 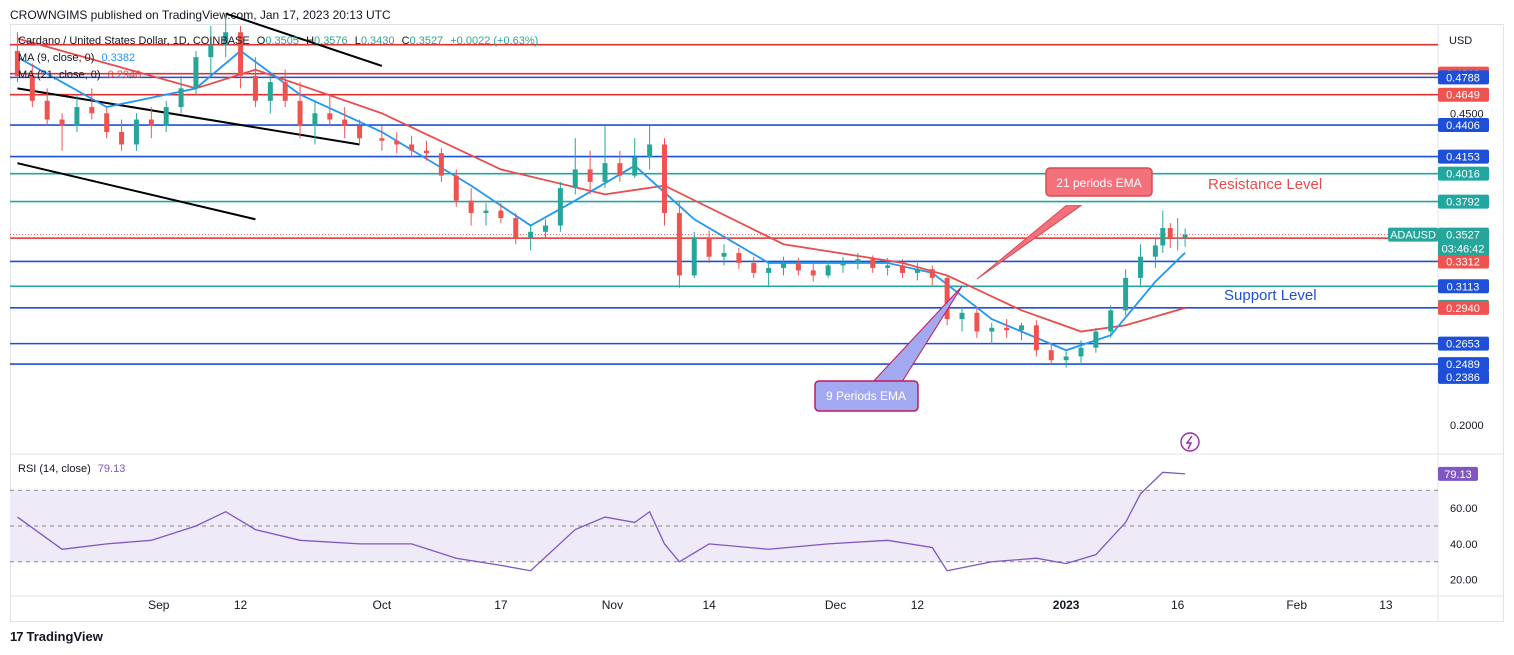 What do you see at coordinates (1270, 295) in the screenshot?
I see `support-label: Support Level` at bounding box center [1270, 295].